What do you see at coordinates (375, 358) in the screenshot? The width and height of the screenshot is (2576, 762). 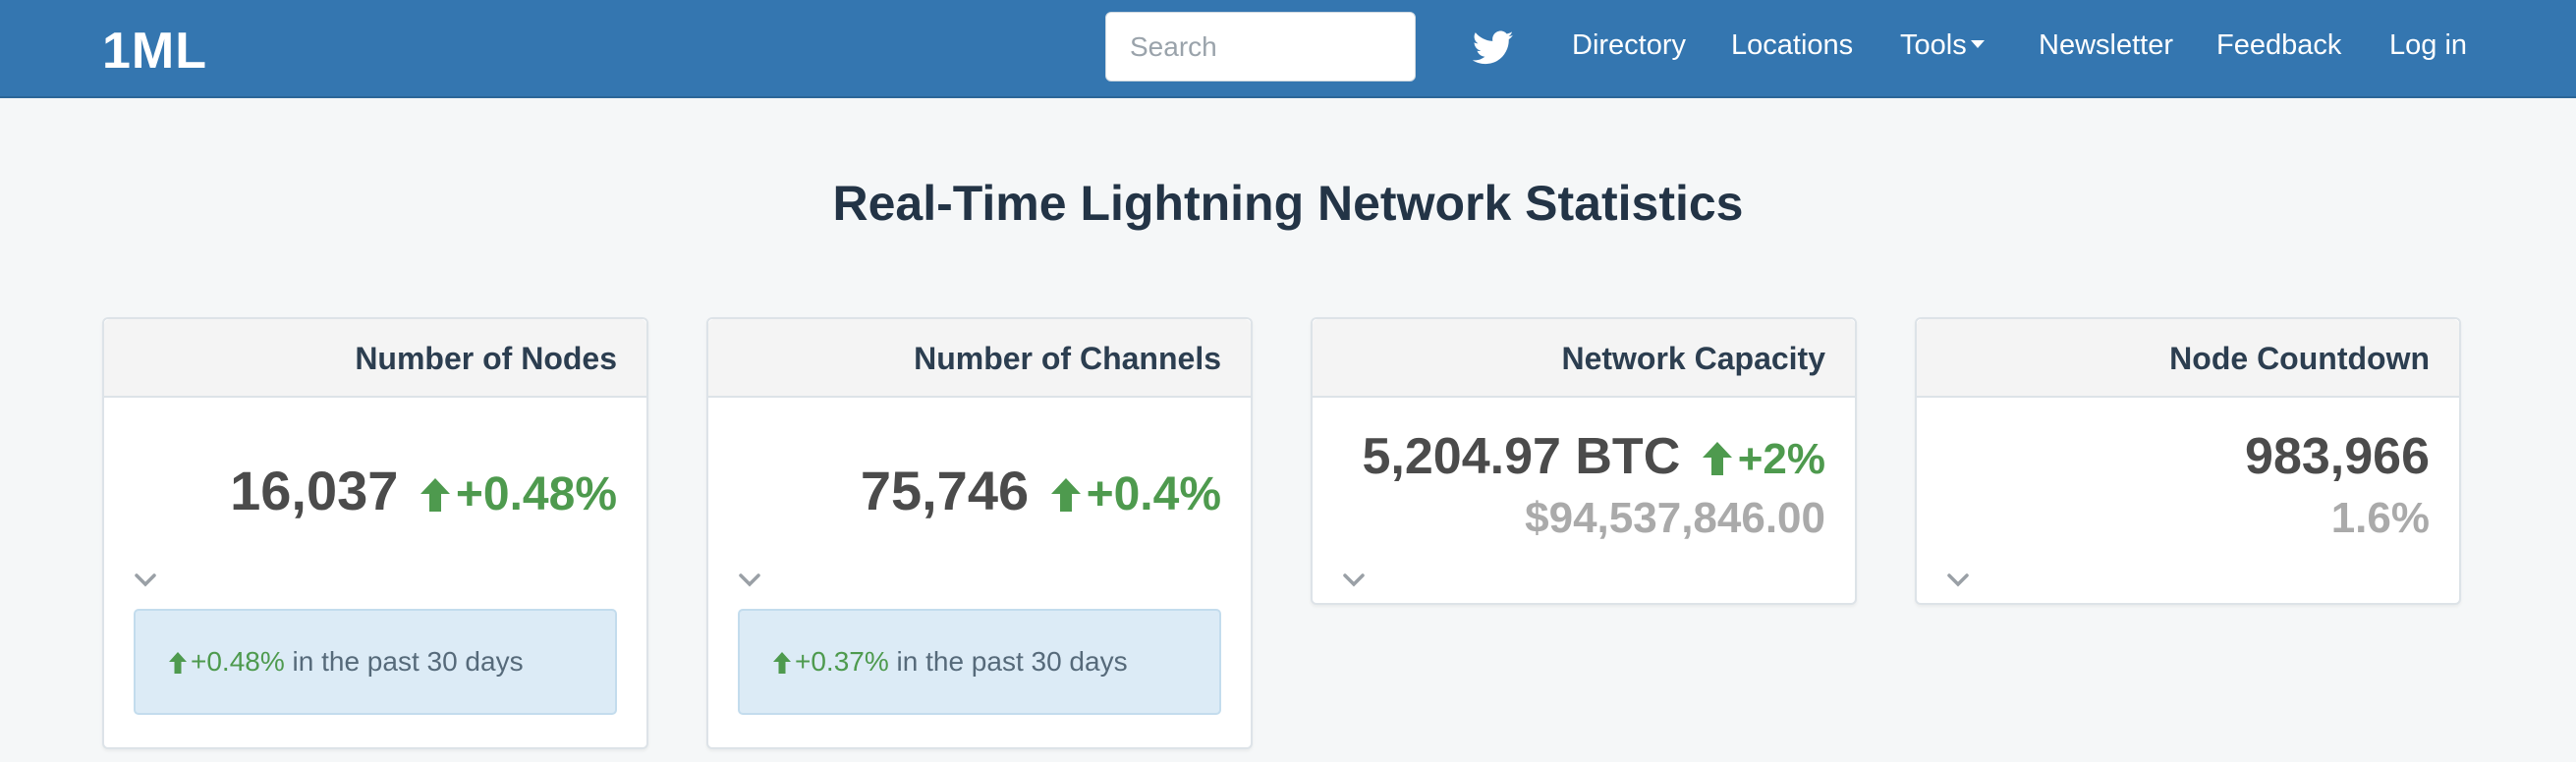 I see `card-title: Number of Nodes` at bounding box center [375, 358].